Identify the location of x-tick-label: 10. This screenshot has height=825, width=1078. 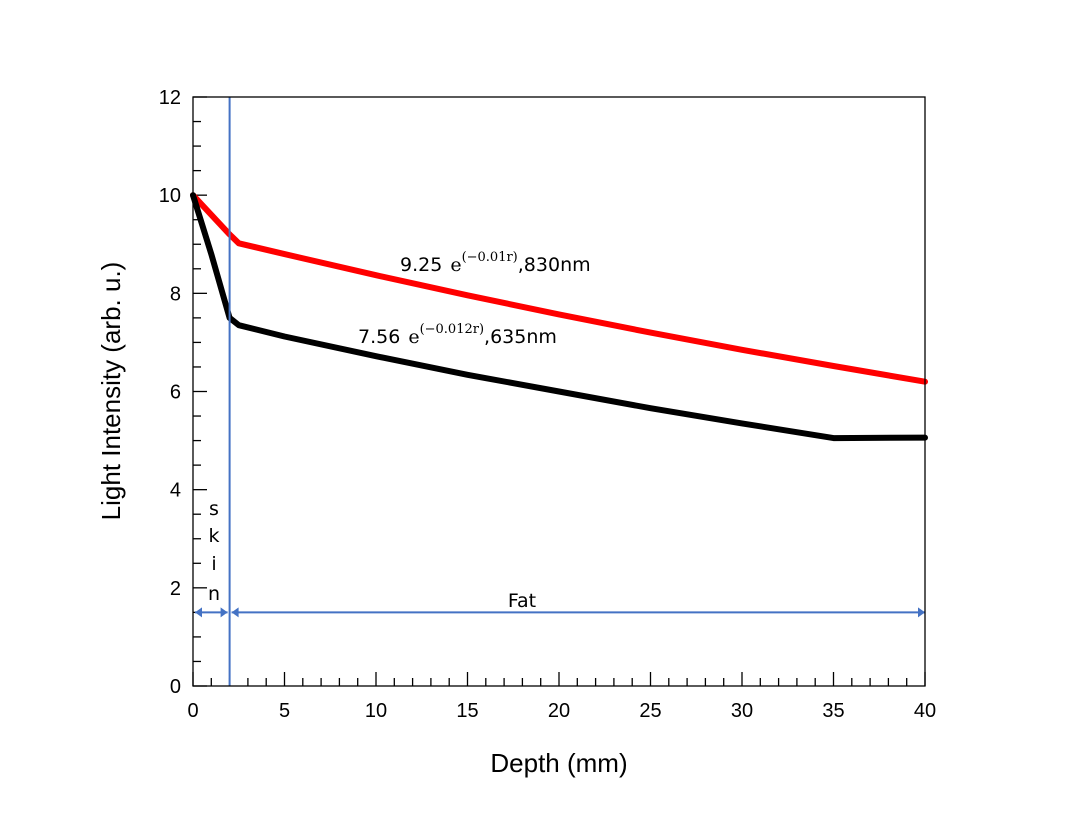
(376, 711).